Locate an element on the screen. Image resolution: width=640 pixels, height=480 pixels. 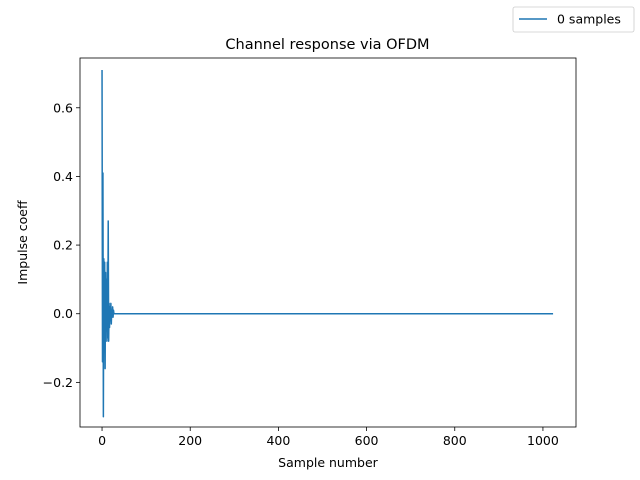
legend: 0 samples is located at coordinates (573, 19).